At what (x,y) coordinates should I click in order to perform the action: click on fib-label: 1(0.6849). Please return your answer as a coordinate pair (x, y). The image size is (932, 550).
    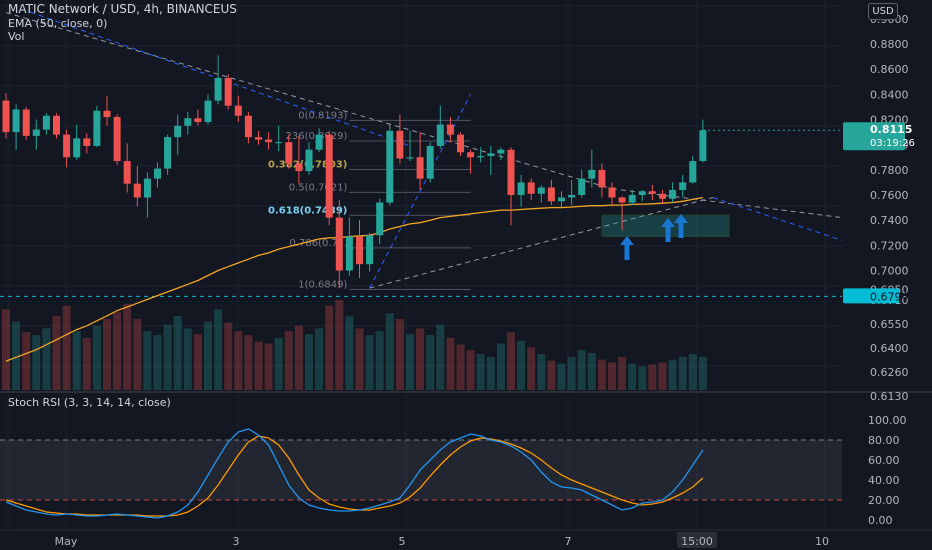
    Looking at the image, I should click on (322, 284).